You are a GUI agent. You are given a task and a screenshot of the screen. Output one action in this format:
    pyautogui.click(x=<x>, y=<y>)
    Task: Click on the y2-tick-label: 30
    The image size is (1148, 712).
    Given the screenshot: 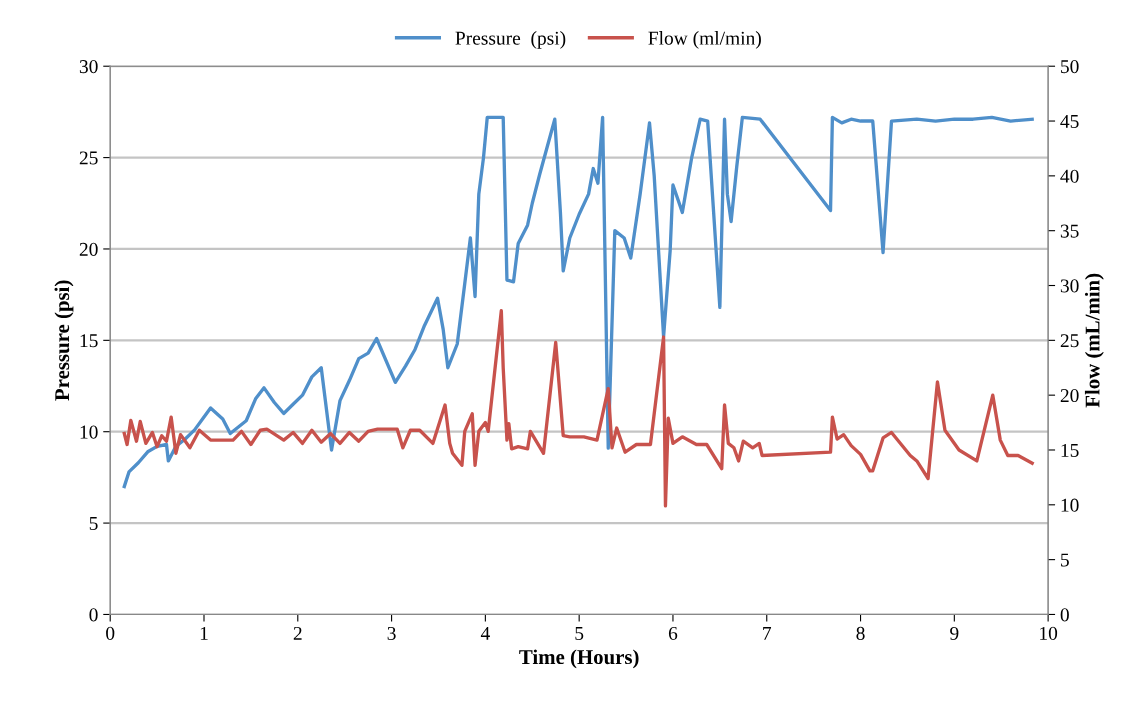 What is the action you would take?
    pyautogui.click(x=1069, y=286)
    